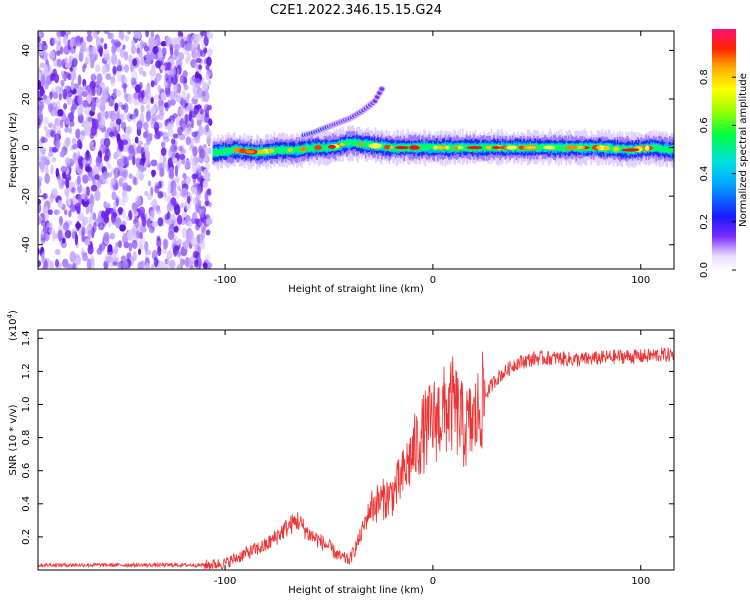 Image resolution: width=750 pixels, height=600 pixels. Describe the element at coordinates (26, 371) in the screenshot. I see `snr-y-tick-label: 1.2` at that location.